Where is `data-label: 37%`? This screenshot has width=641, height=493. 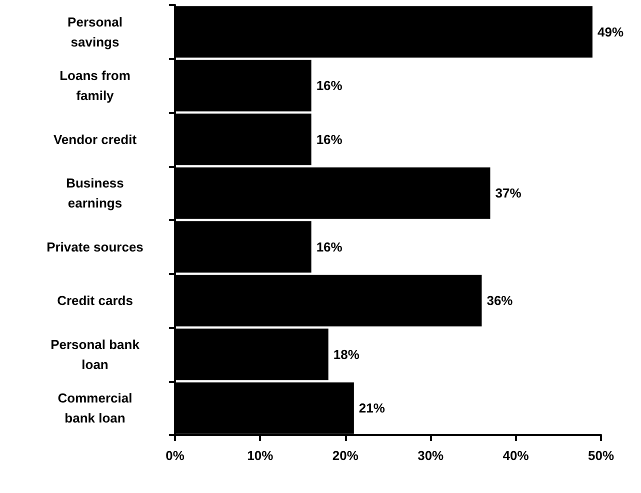
data-label: 37% is located at coordinates (508, 193).